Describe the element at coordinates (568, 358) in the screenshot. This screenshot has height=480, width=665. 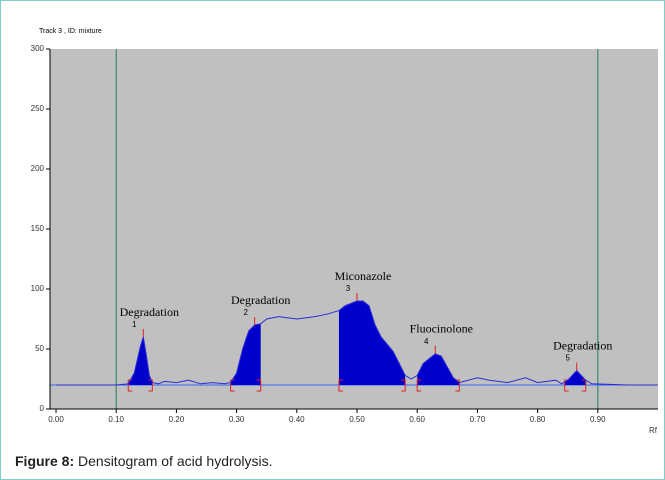
I see `peak-number: 5` at that location.